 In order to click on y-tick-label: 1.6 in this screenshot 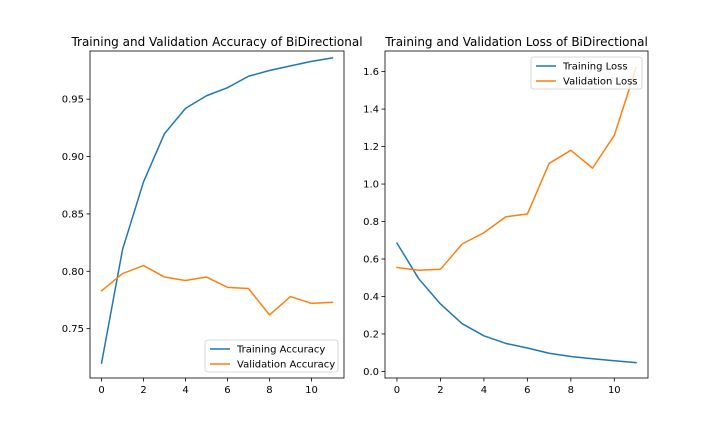, I will do `click(371, 72)`.